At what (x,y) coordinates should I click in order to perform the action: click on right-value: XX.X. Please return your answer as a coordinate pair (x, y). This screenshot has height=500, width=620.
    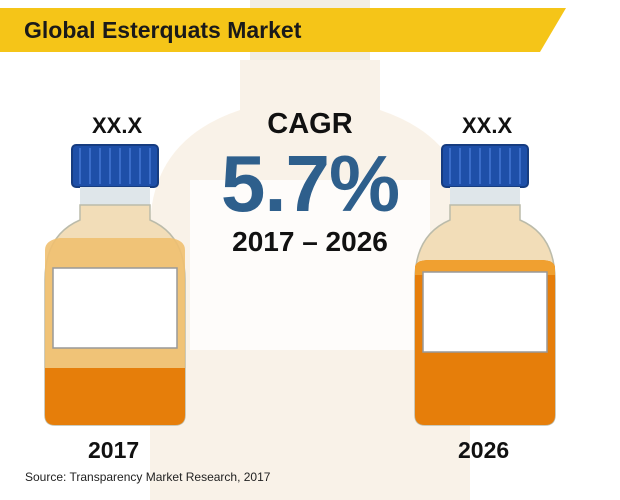
    Looking at the image, I should click on (487, 125).